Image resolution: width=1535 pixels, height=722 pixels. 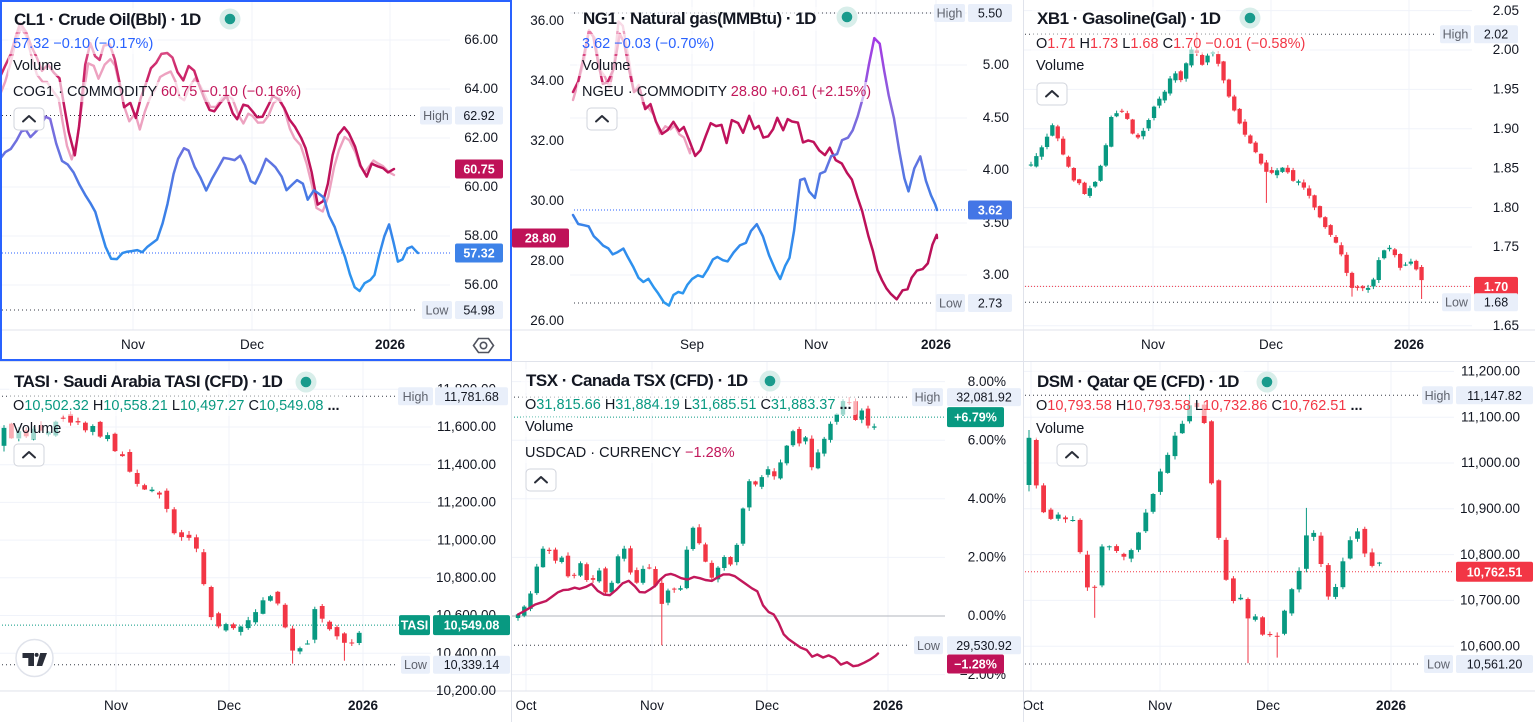 What do you see at coordinates (481, 186) in the screenshot?
I see `svg-text: 60.00` at bounding box center [481, 186].